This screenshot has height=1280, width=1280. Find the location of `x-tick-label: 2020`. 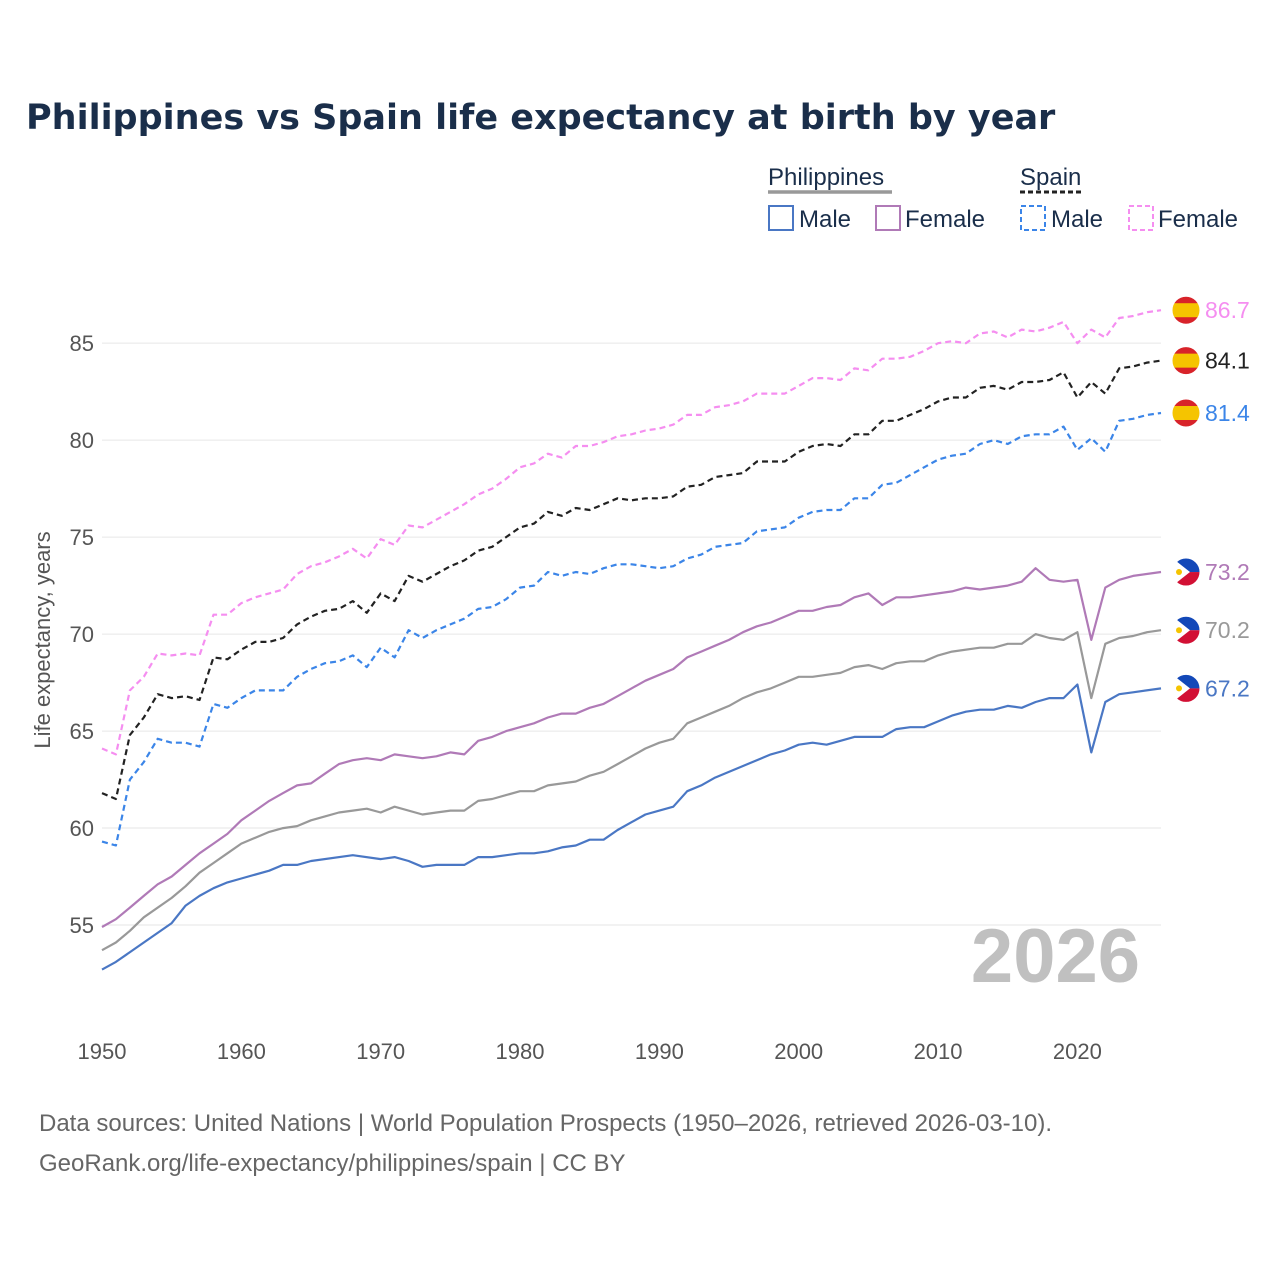

x-tick-label: 2020 is located at coordinates (1077, 1051).